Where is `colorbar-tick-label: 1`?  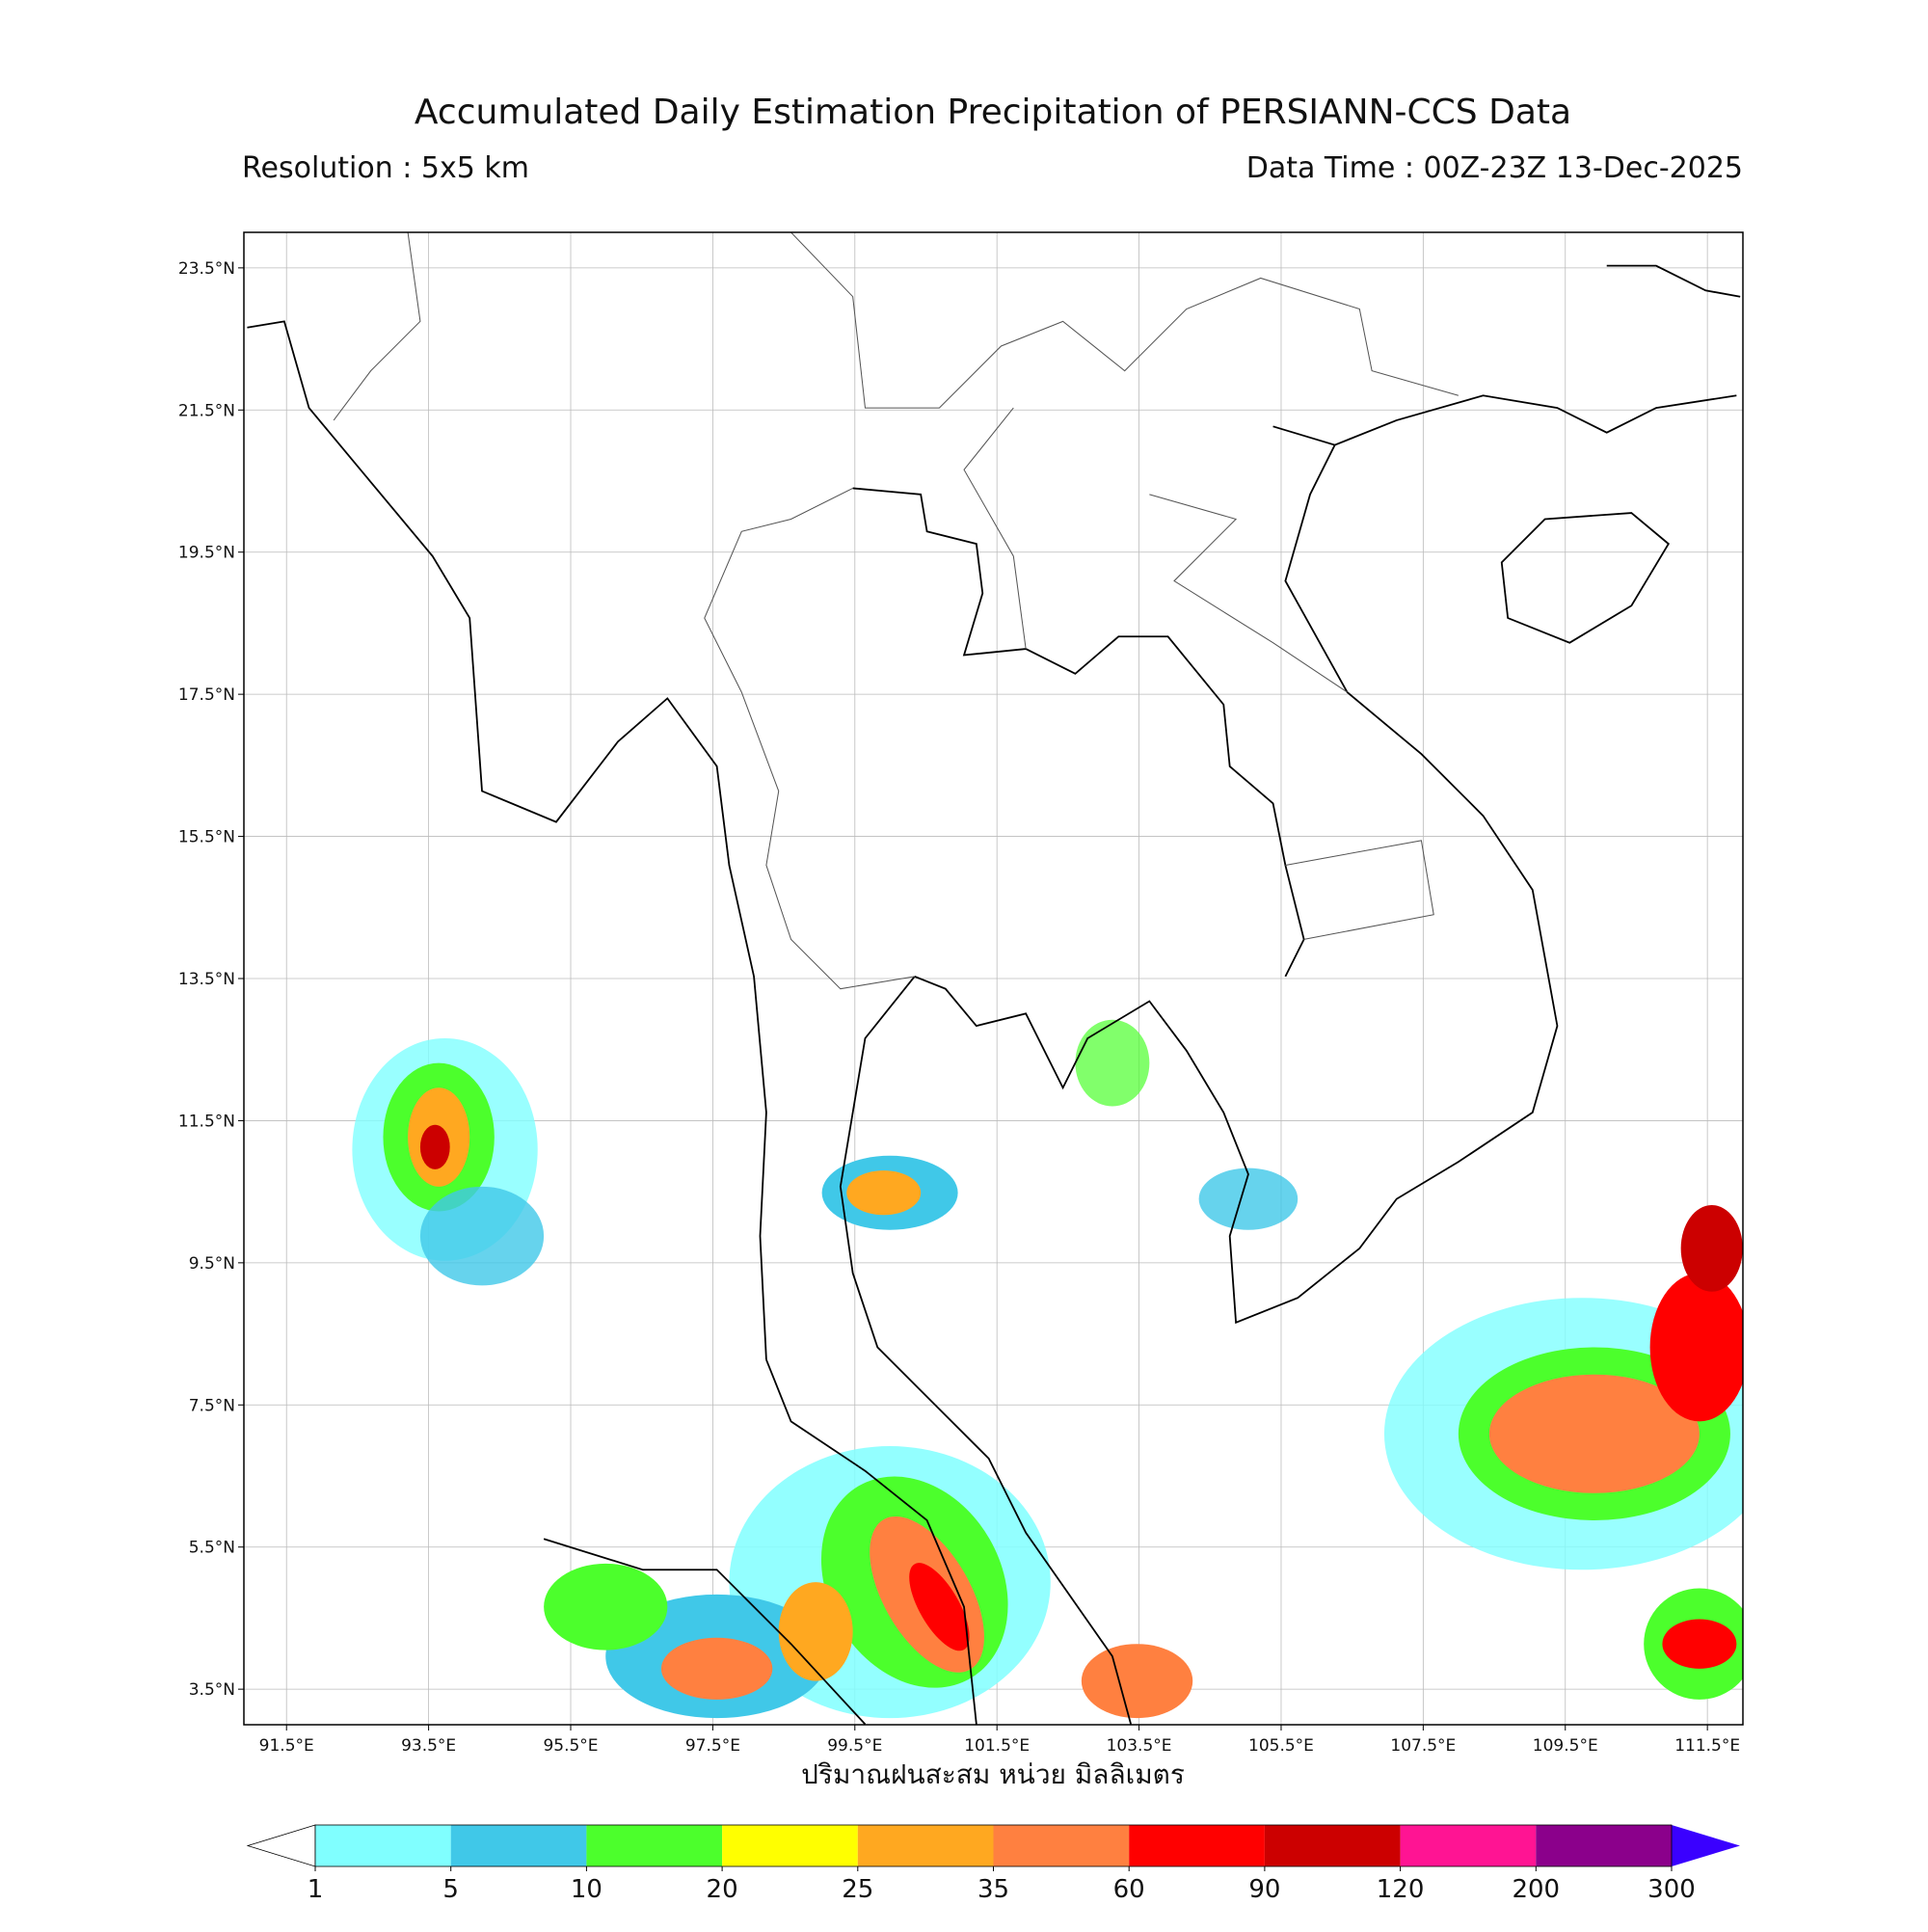 colorbar-tick-label: 1 is located at coordinates (316, 1890).